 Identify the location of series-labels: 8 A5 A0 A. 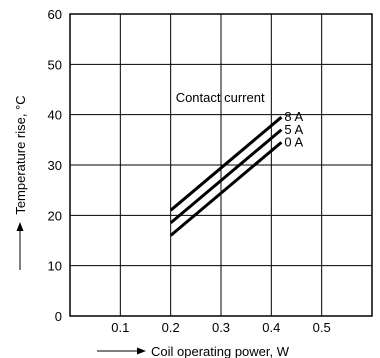
(293, 129).